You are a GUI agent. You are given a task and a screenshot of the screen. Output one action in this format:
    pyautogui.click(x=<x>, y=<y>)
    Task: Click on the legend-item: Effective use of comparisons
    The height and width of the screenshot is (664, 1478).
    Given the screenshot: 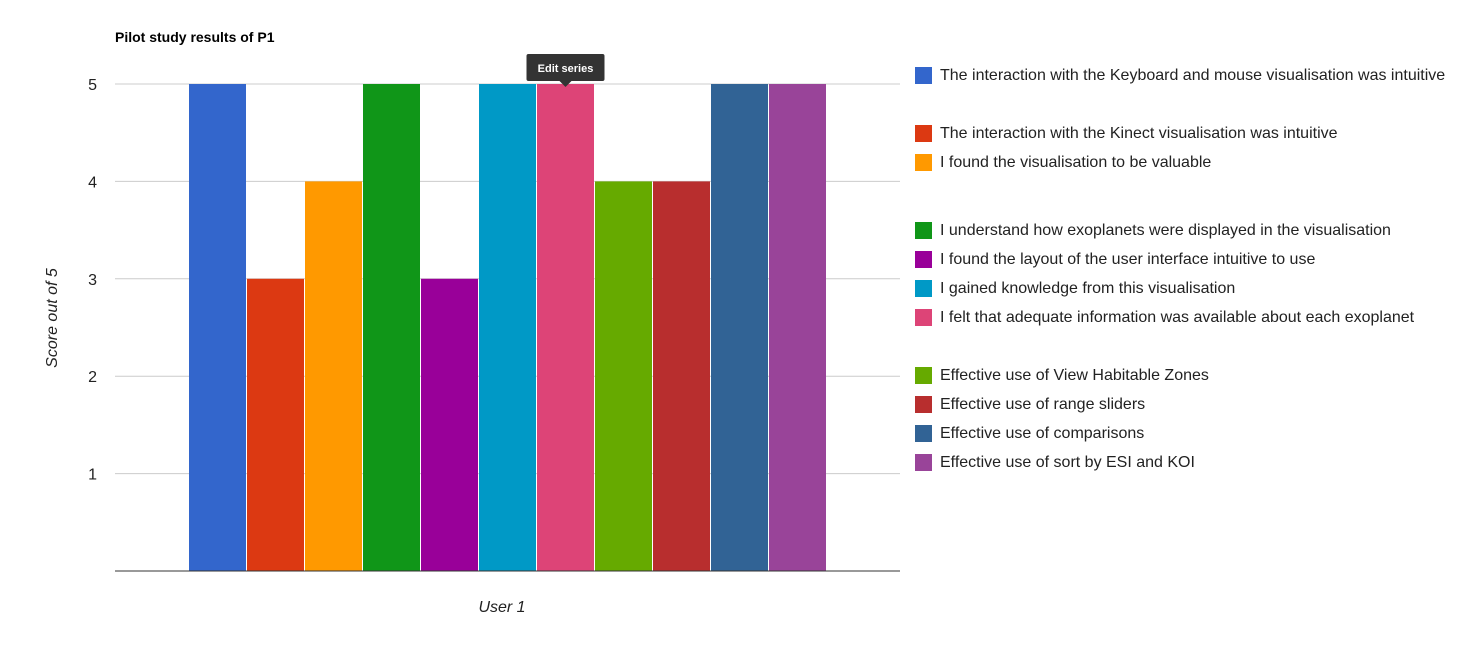 What is the action you would take?
    pyautogui.click(x=1187, y=434)
    